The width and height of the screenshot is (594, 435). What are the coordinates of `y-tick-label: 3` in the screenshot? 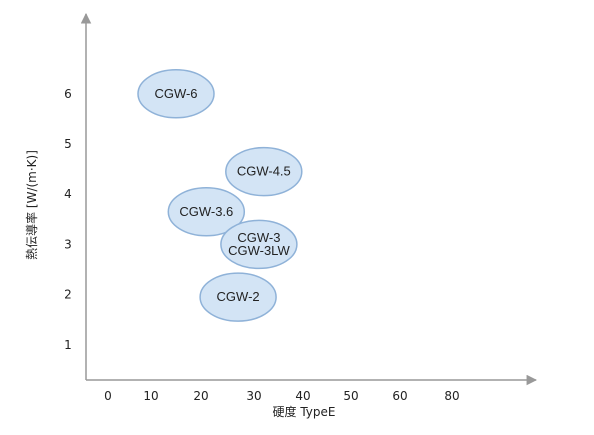 It's located at (68, 244).